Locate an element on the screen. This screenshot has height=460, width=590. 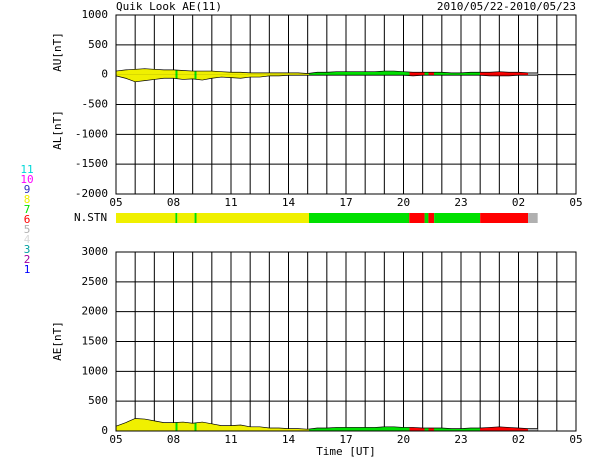
y-tick-label: -1500 is located at coordinates (91, 163).